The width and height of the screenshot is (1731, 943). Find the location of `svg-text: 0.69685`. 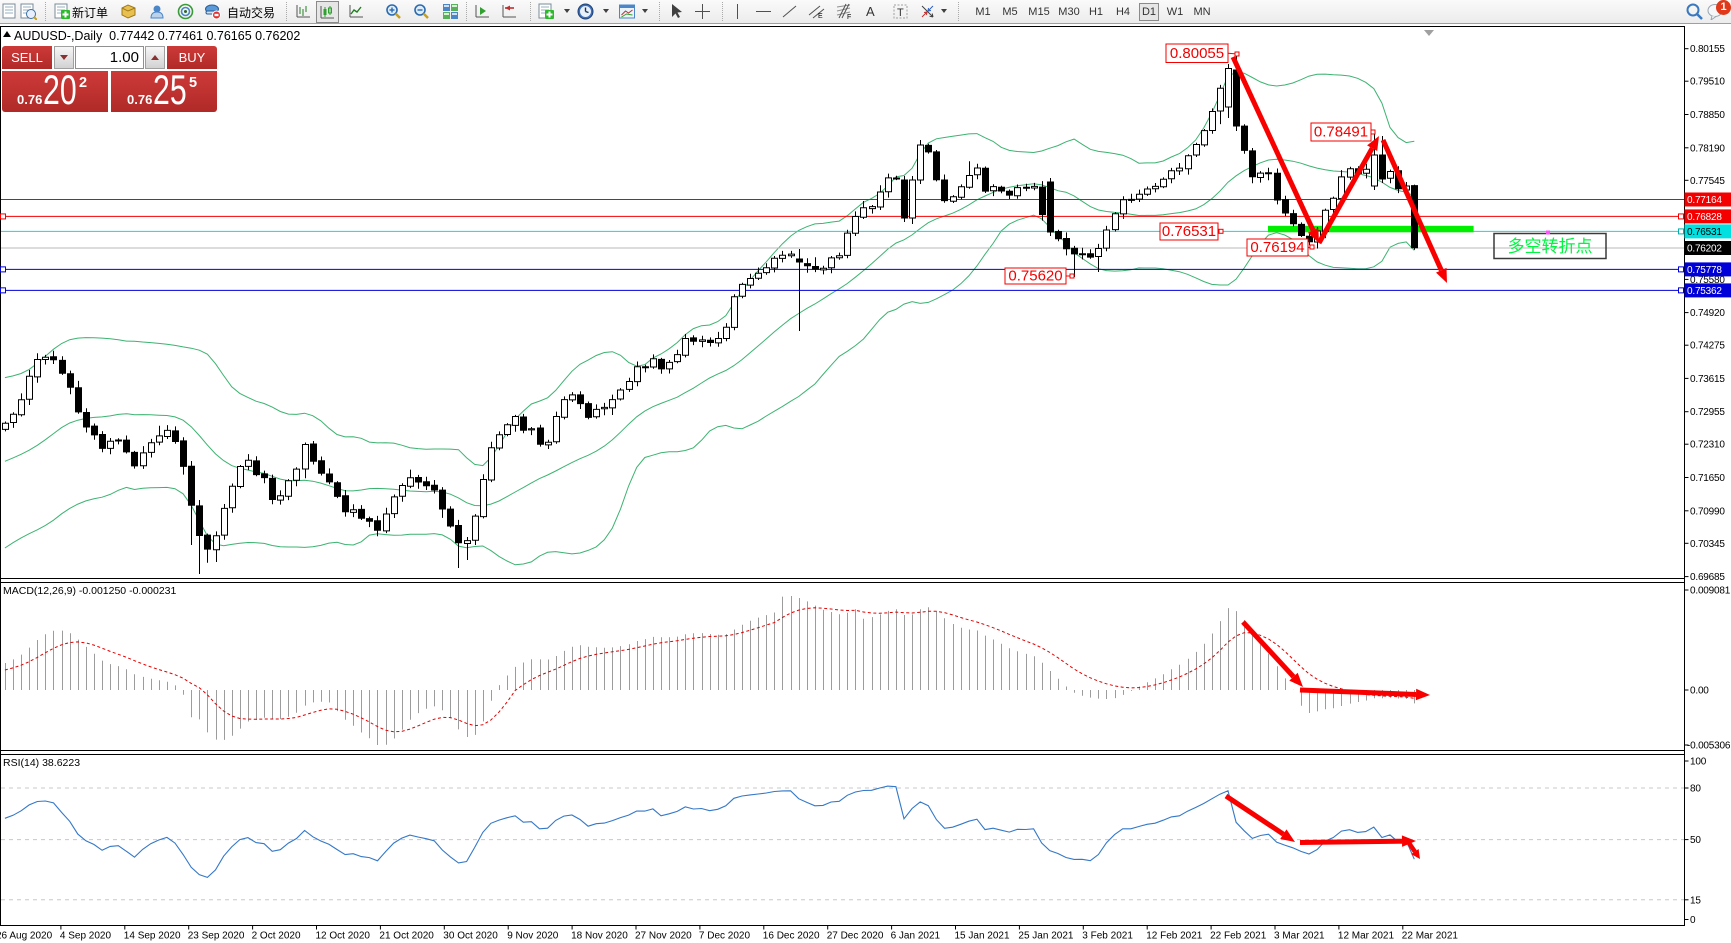

svg-text: 0.69685 is located at coordinates (1707, 577).